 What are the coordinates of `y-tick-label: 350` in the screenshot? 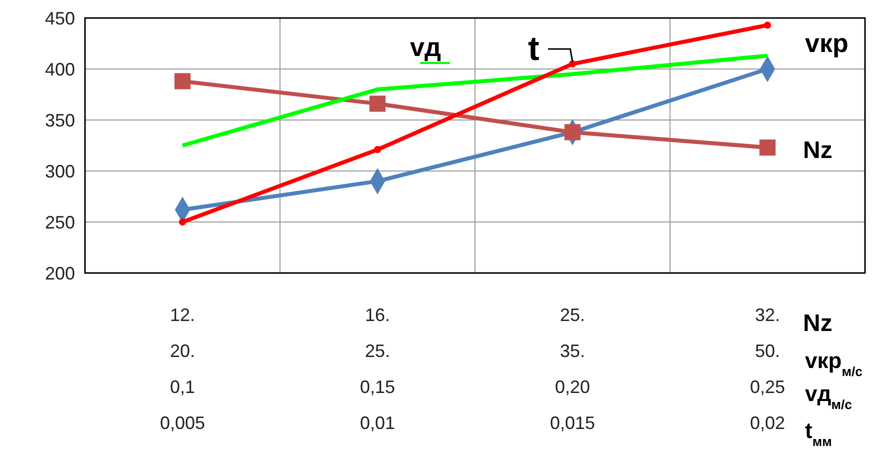 It's located at (59, 120).